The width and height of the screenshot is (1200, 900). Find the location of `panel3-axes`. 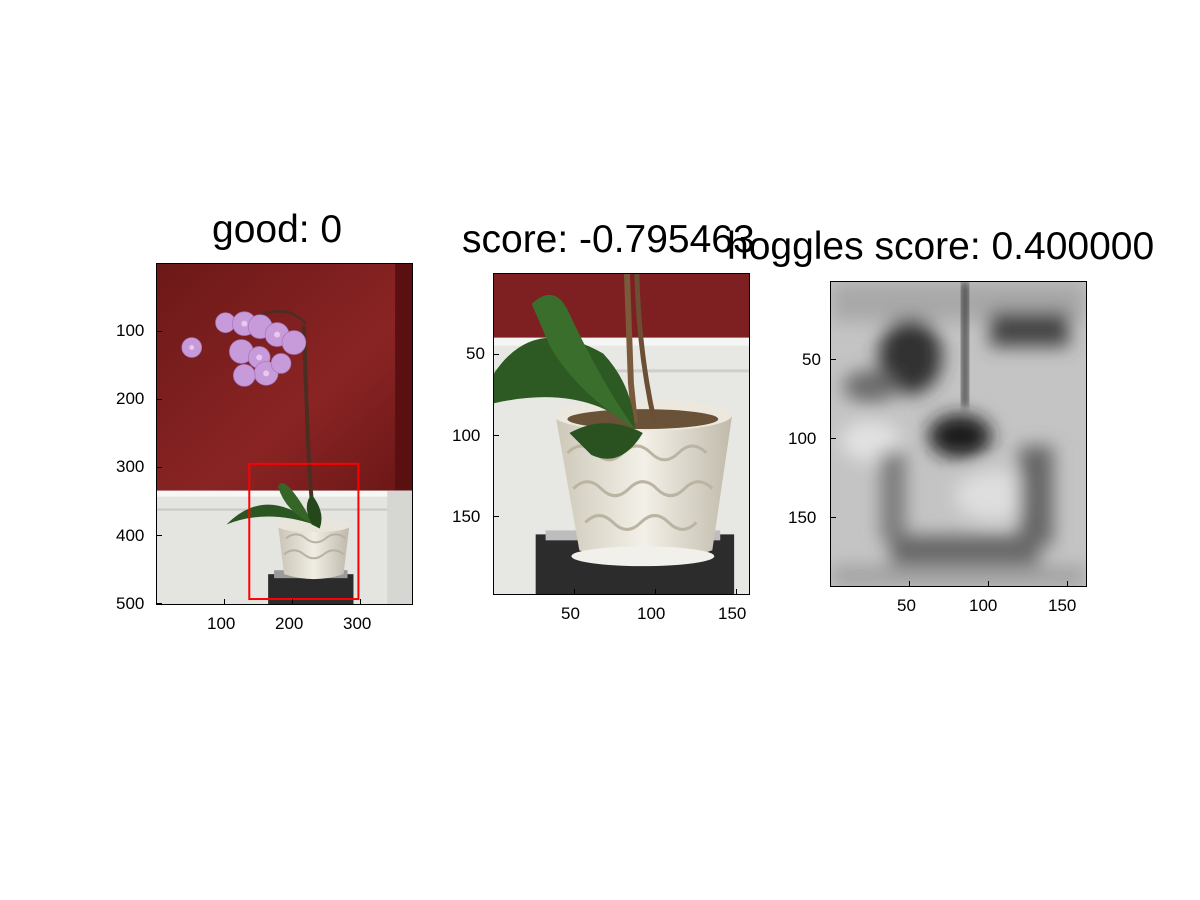

panel3-axes is located at coordinates (958, 434).